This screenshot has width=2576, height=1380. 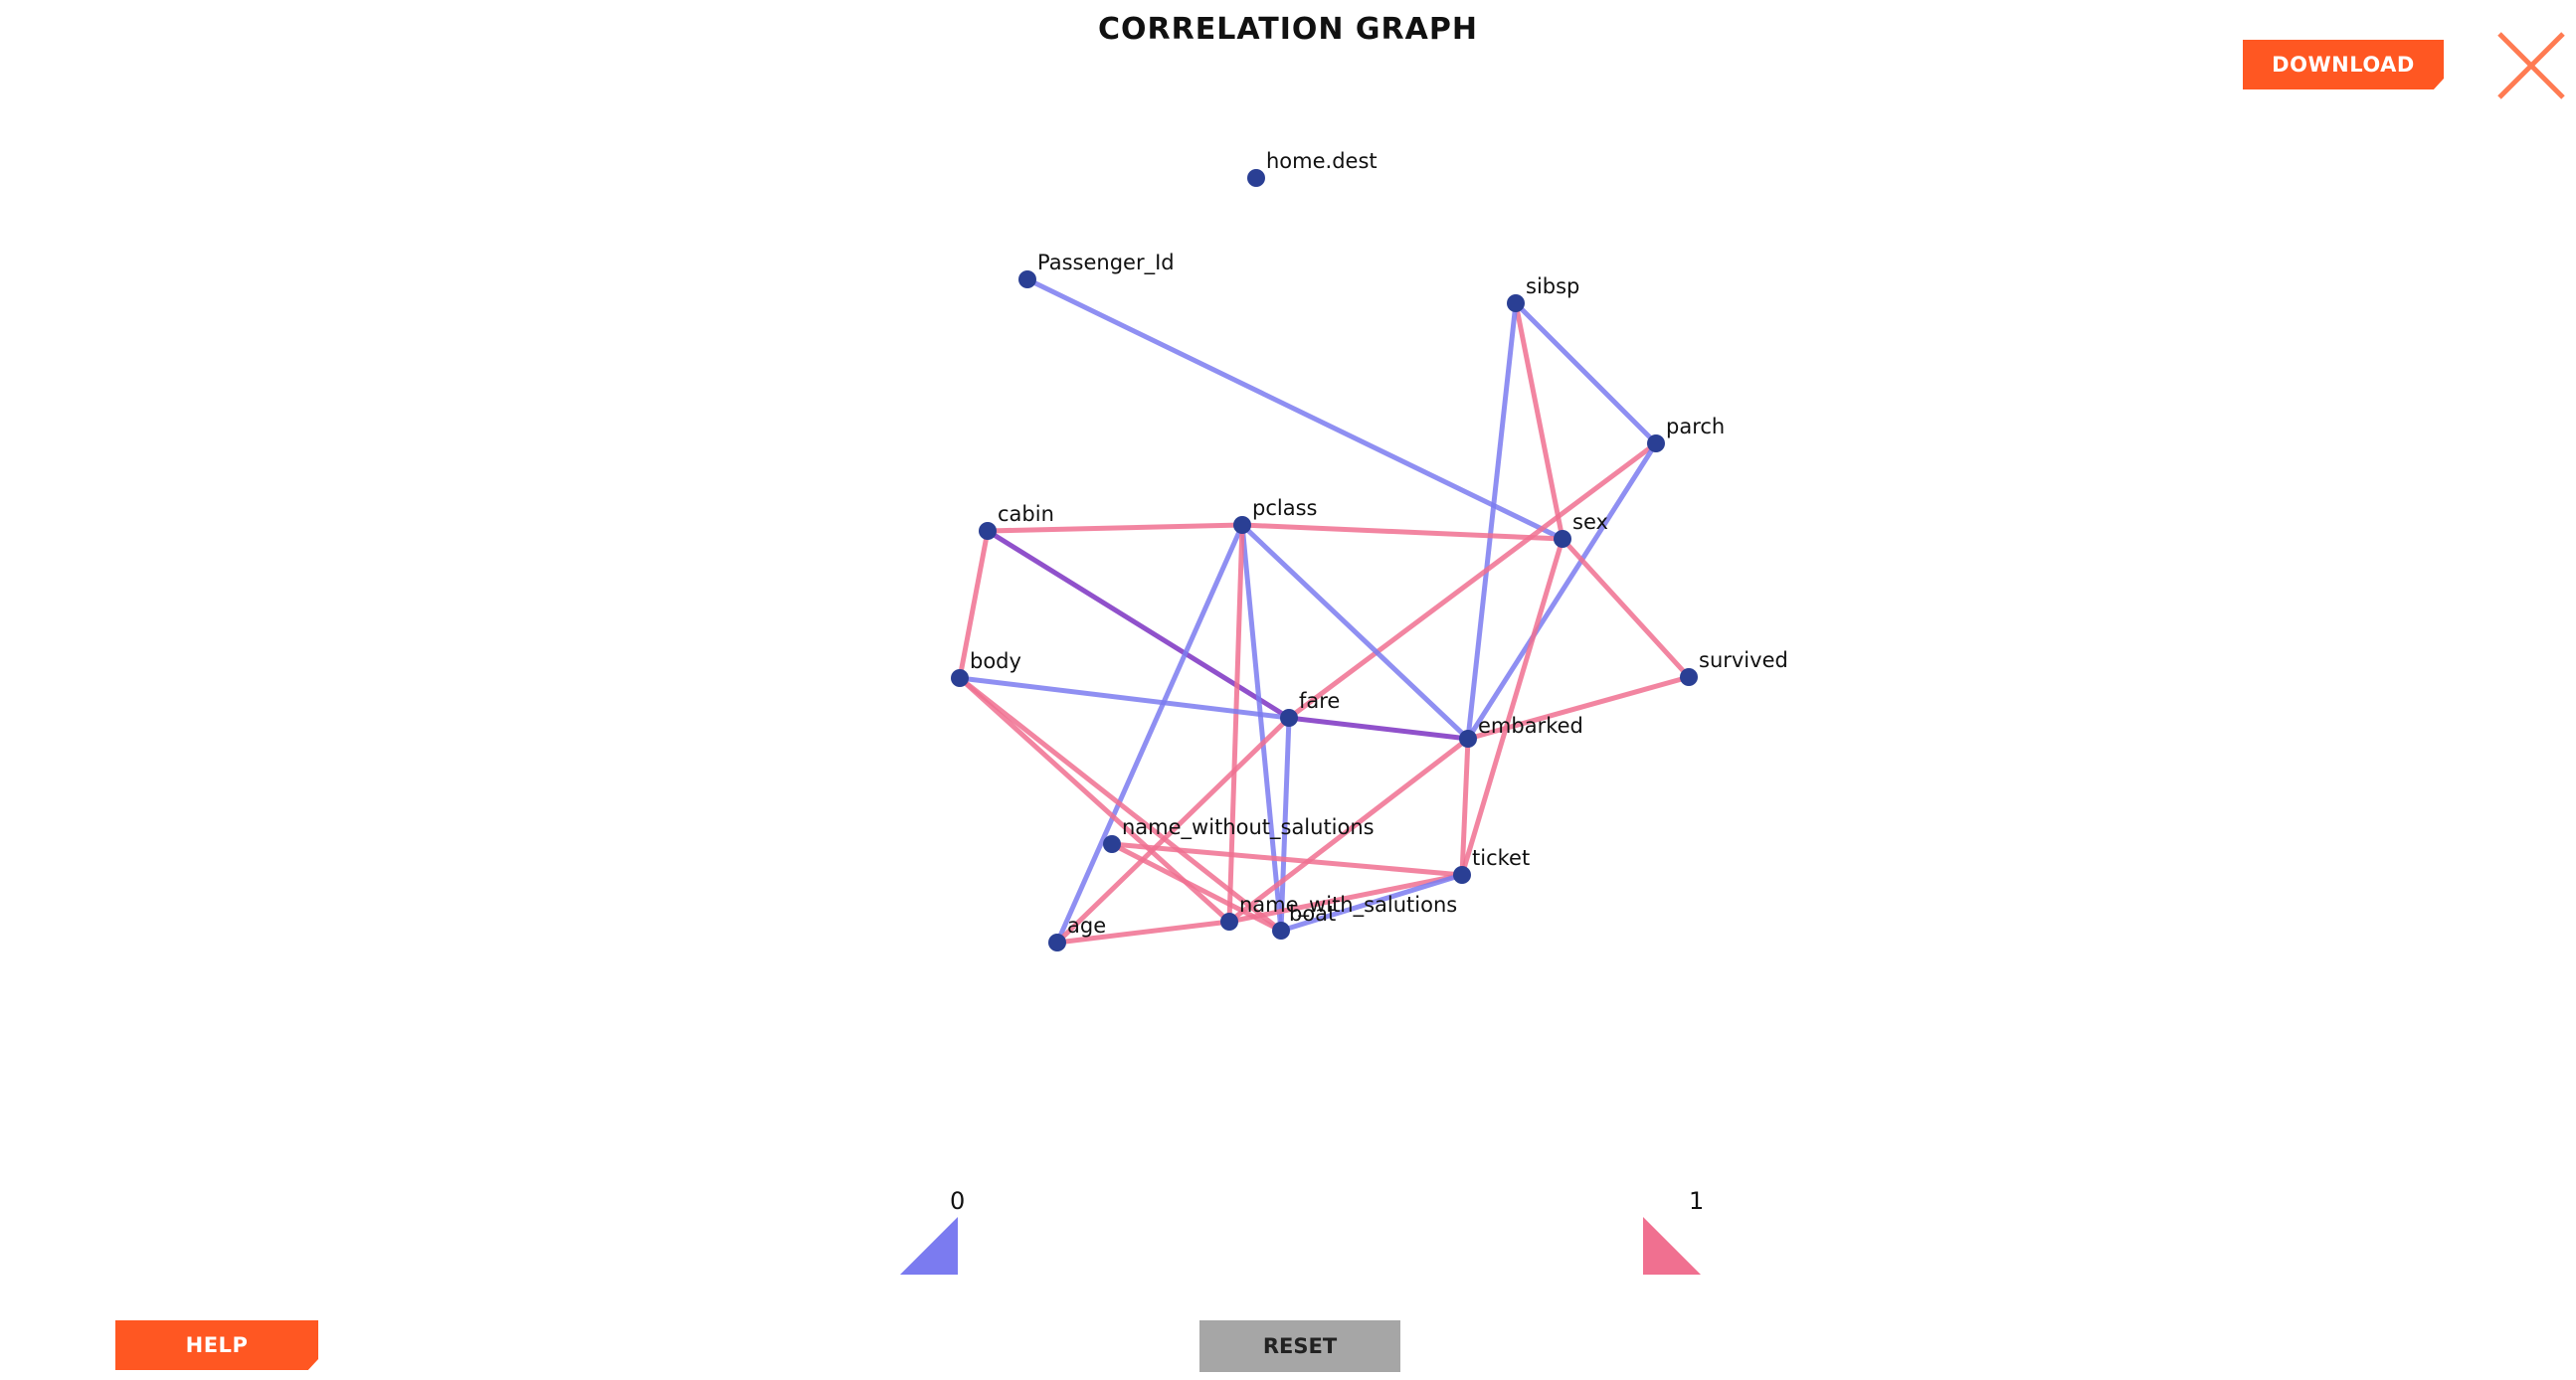 I want to click on node-name_with_salutions: name_with_salutions, so click(x=1338, y=912).